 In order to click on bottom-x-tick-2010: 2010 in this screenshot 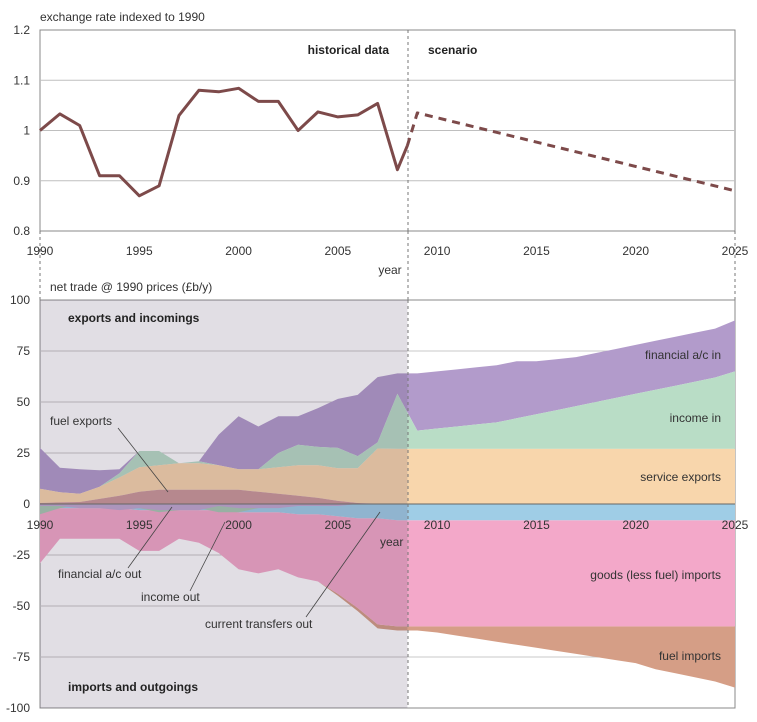, I will do `click(437, 525)`.